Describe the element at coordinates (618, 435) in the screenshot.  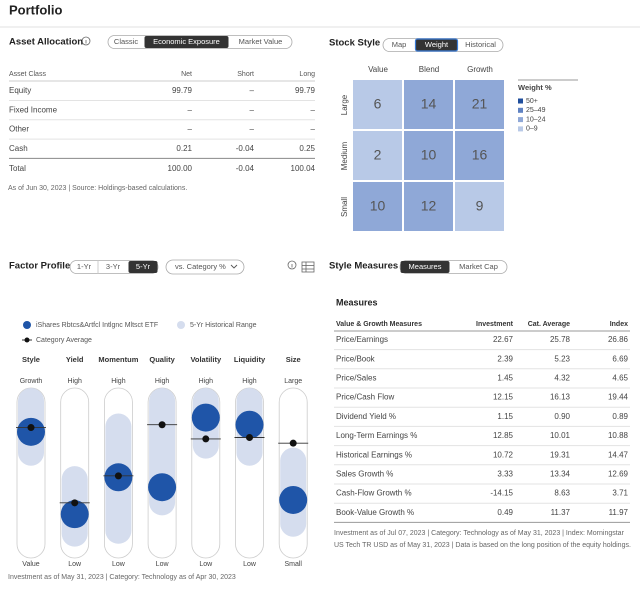
I see `measures-cell: 10.88` at that location.